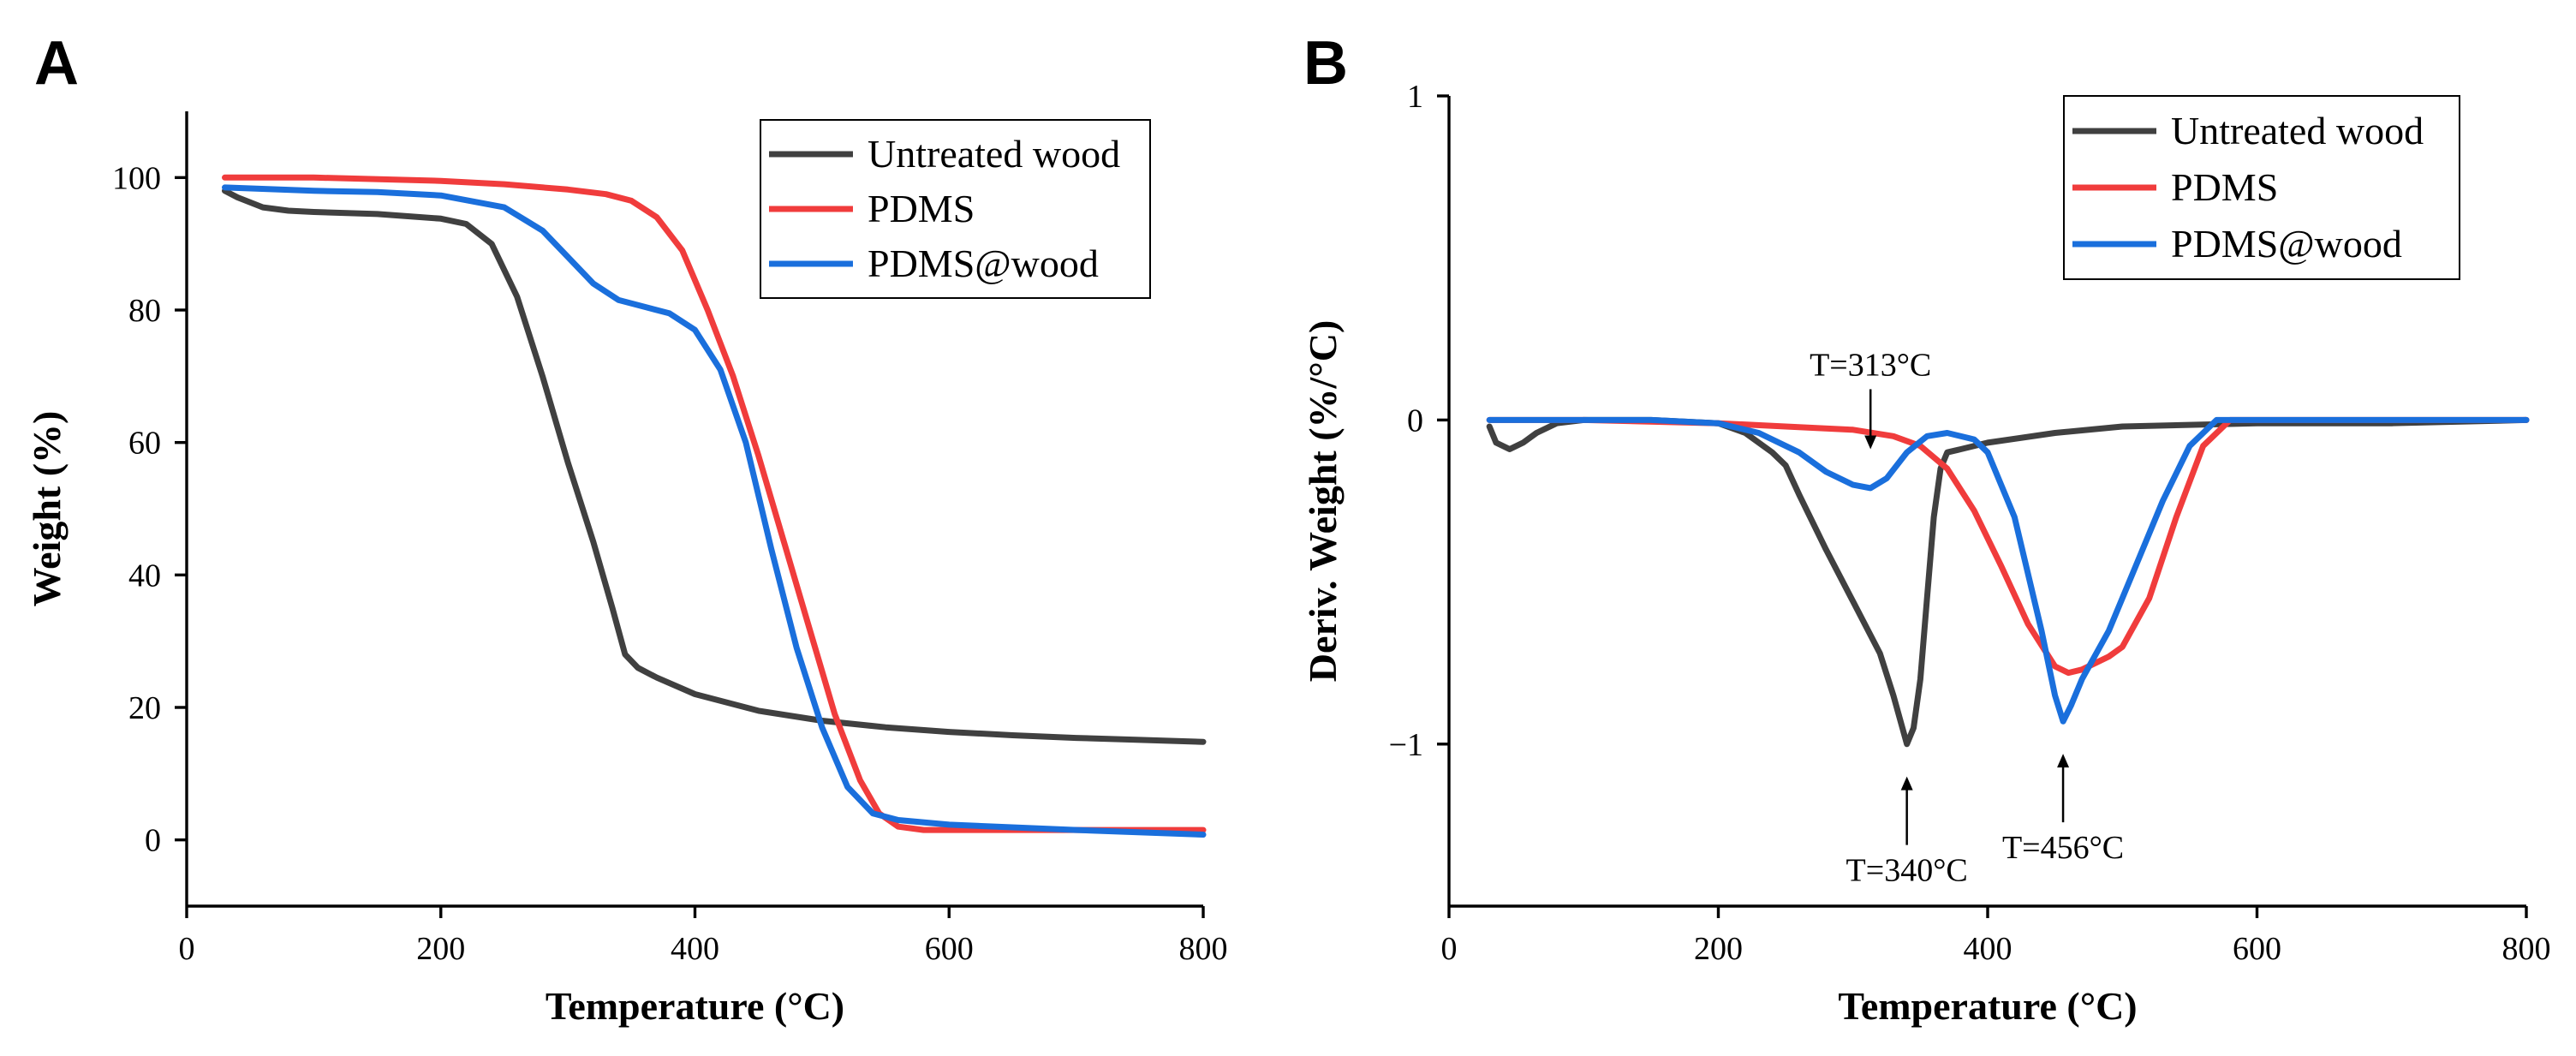 The height and width of the screenshot is (1056, 2576). I want to click on series-line-pdms, so click(2008, 546).